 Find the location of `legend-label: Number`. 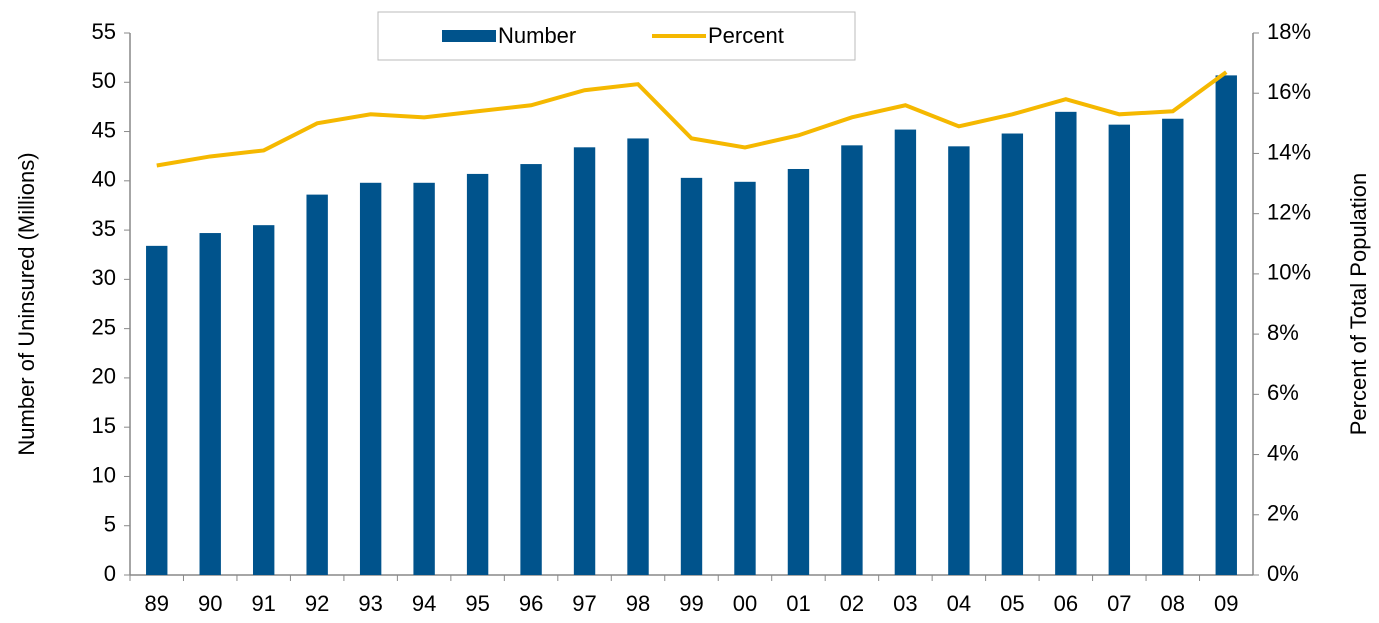

legend-label: Number is located at coordinates (537, 35).